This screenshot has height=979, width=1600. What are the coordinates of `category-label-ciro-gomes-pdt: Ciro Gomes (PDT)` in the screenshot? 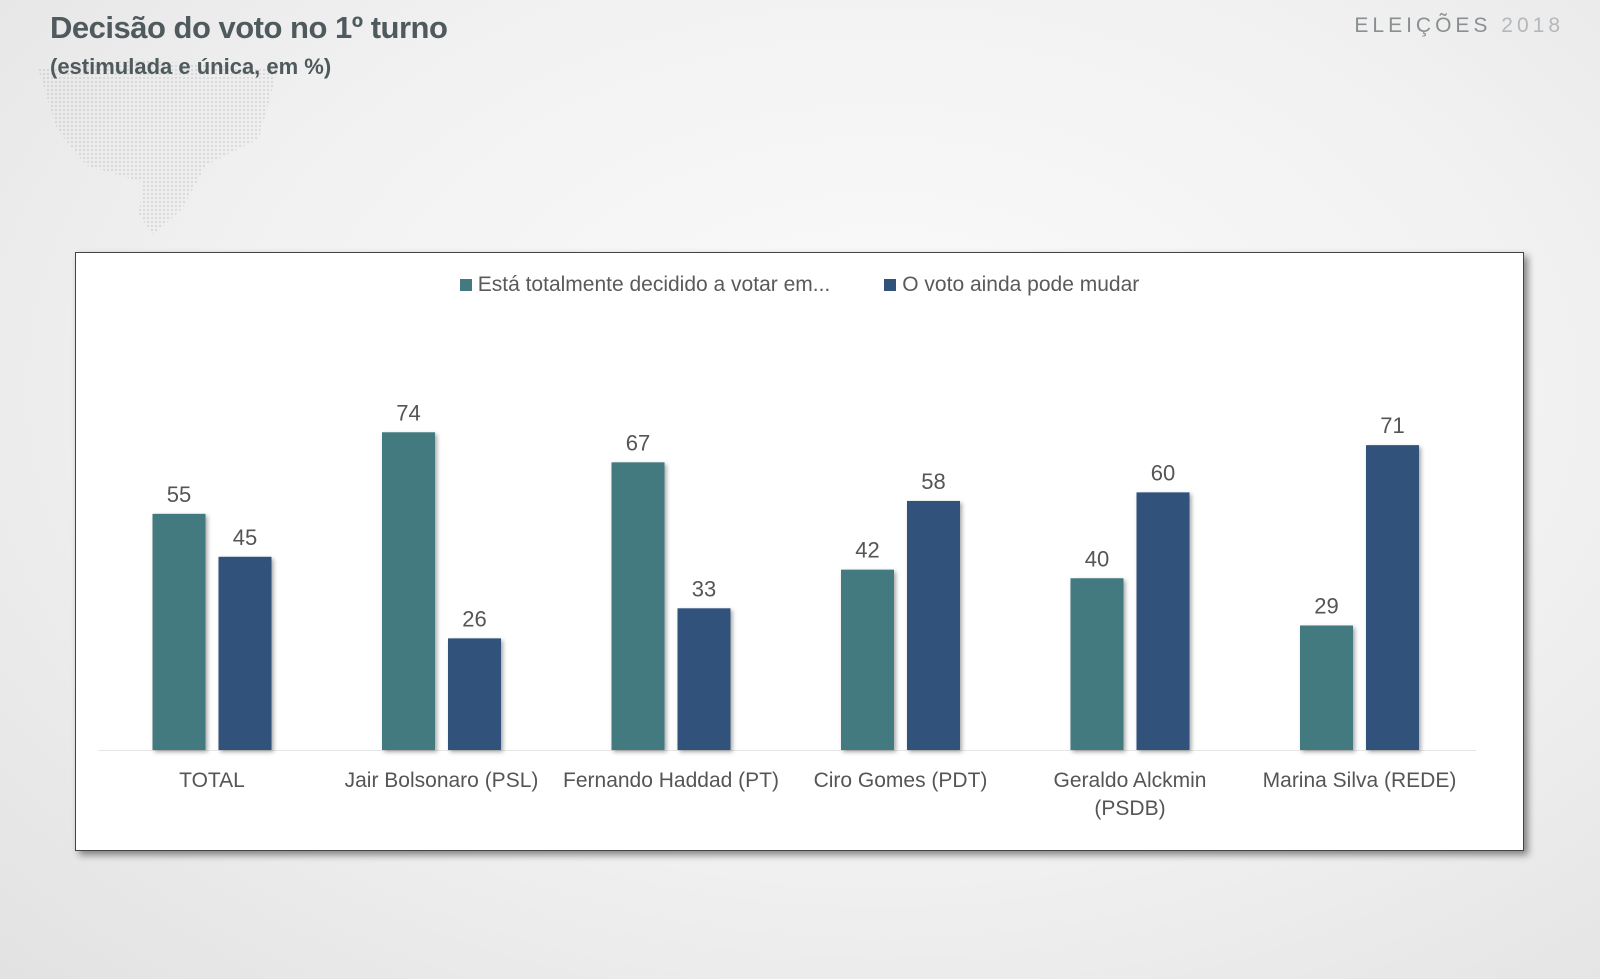 It's located at (901, 780).